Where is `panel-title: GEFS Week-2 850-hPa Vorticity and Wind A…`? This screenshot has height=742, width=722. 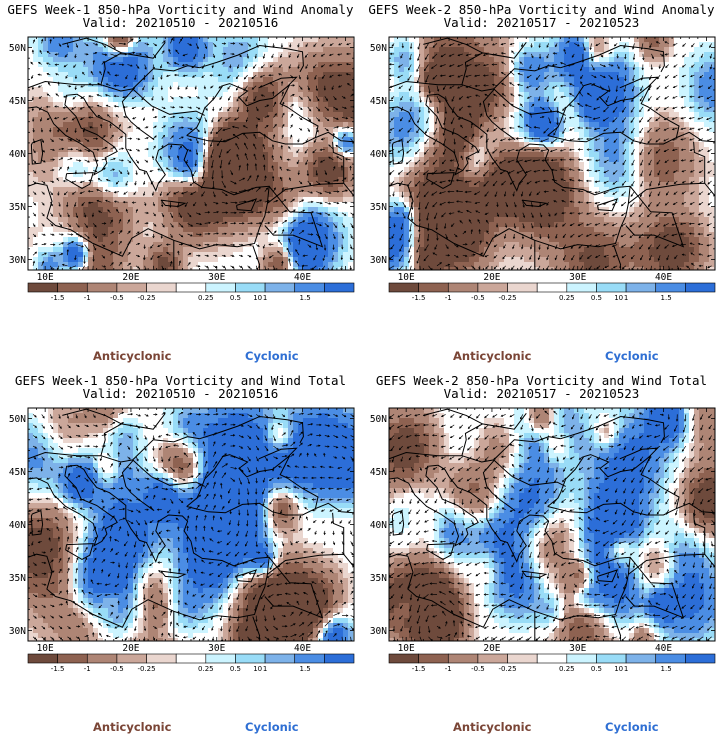
panel-title: GEFS Week-2 850-hPa Vorticity and Wind A… is located at coordinates (541, 9).